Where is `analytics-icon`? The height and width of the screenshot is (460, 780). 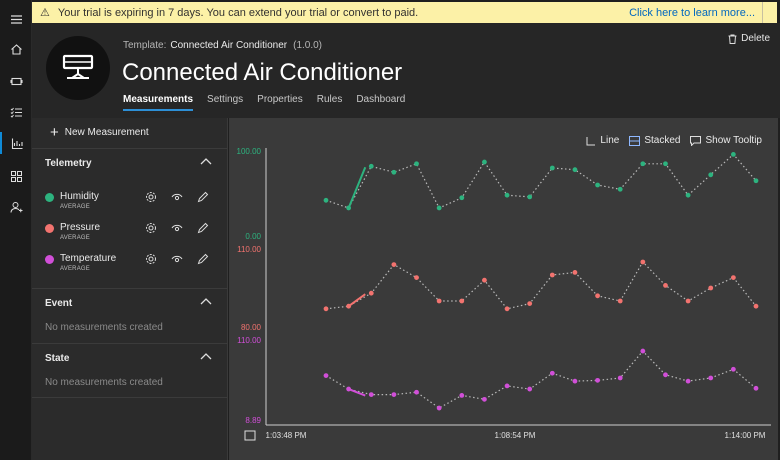 analytics-icon is located at coordinates (16, 143).